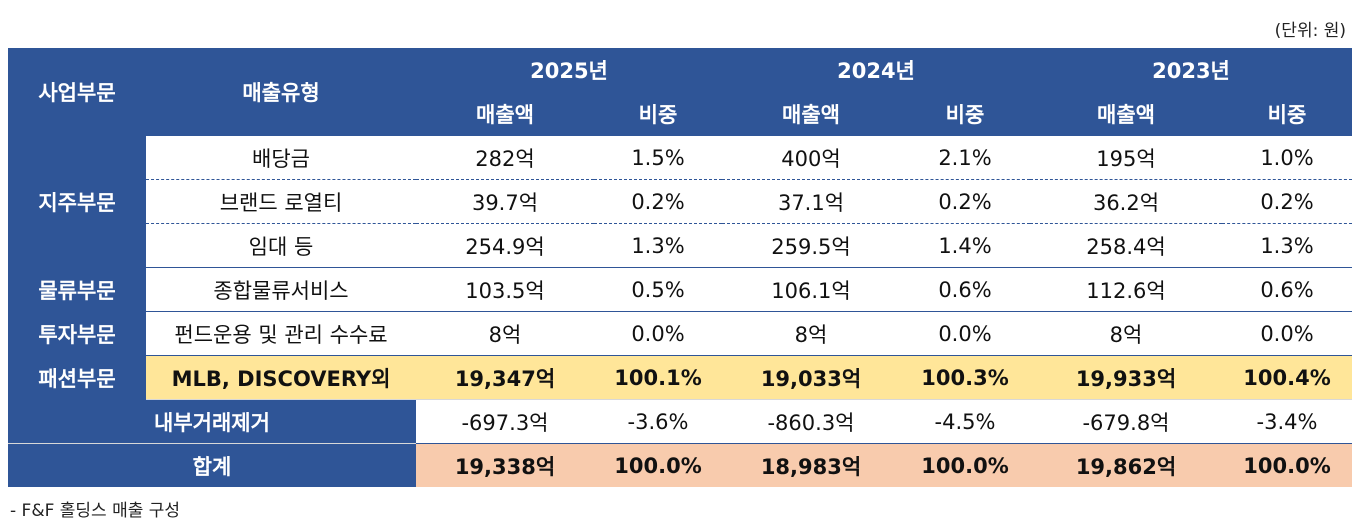  I want to click on header-year-2024: 2024년, so click(876, 70).